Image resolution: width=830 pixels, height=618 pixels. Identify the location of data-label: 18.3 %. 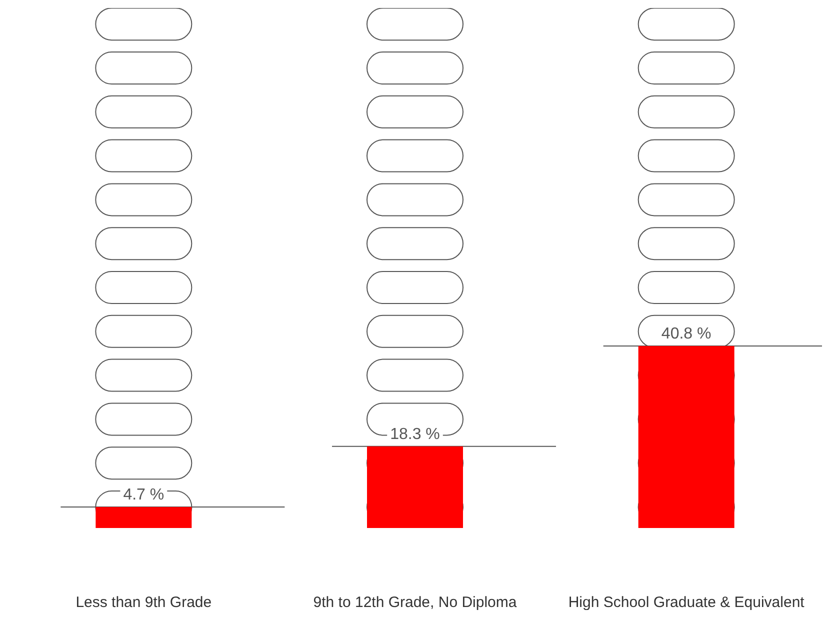
(415, 434).